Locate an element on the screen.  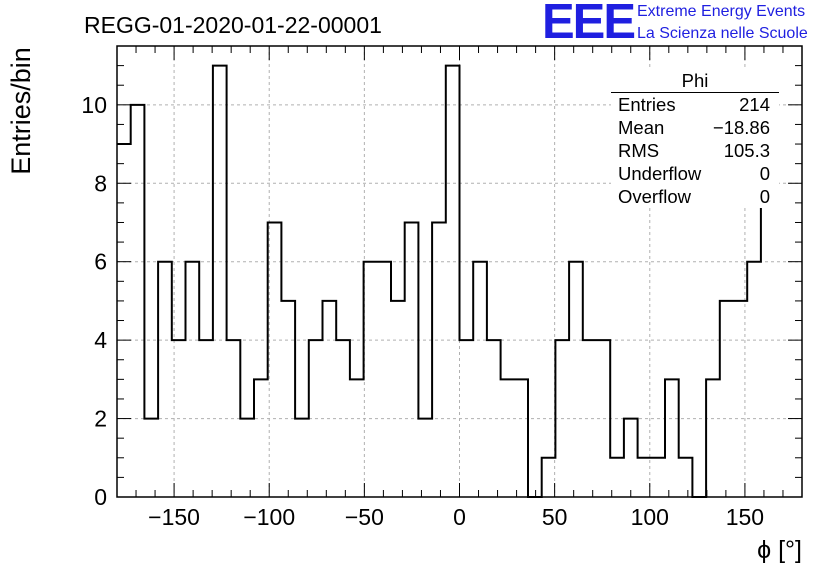
stats-label: Mean is located at coordinates (641, 127).